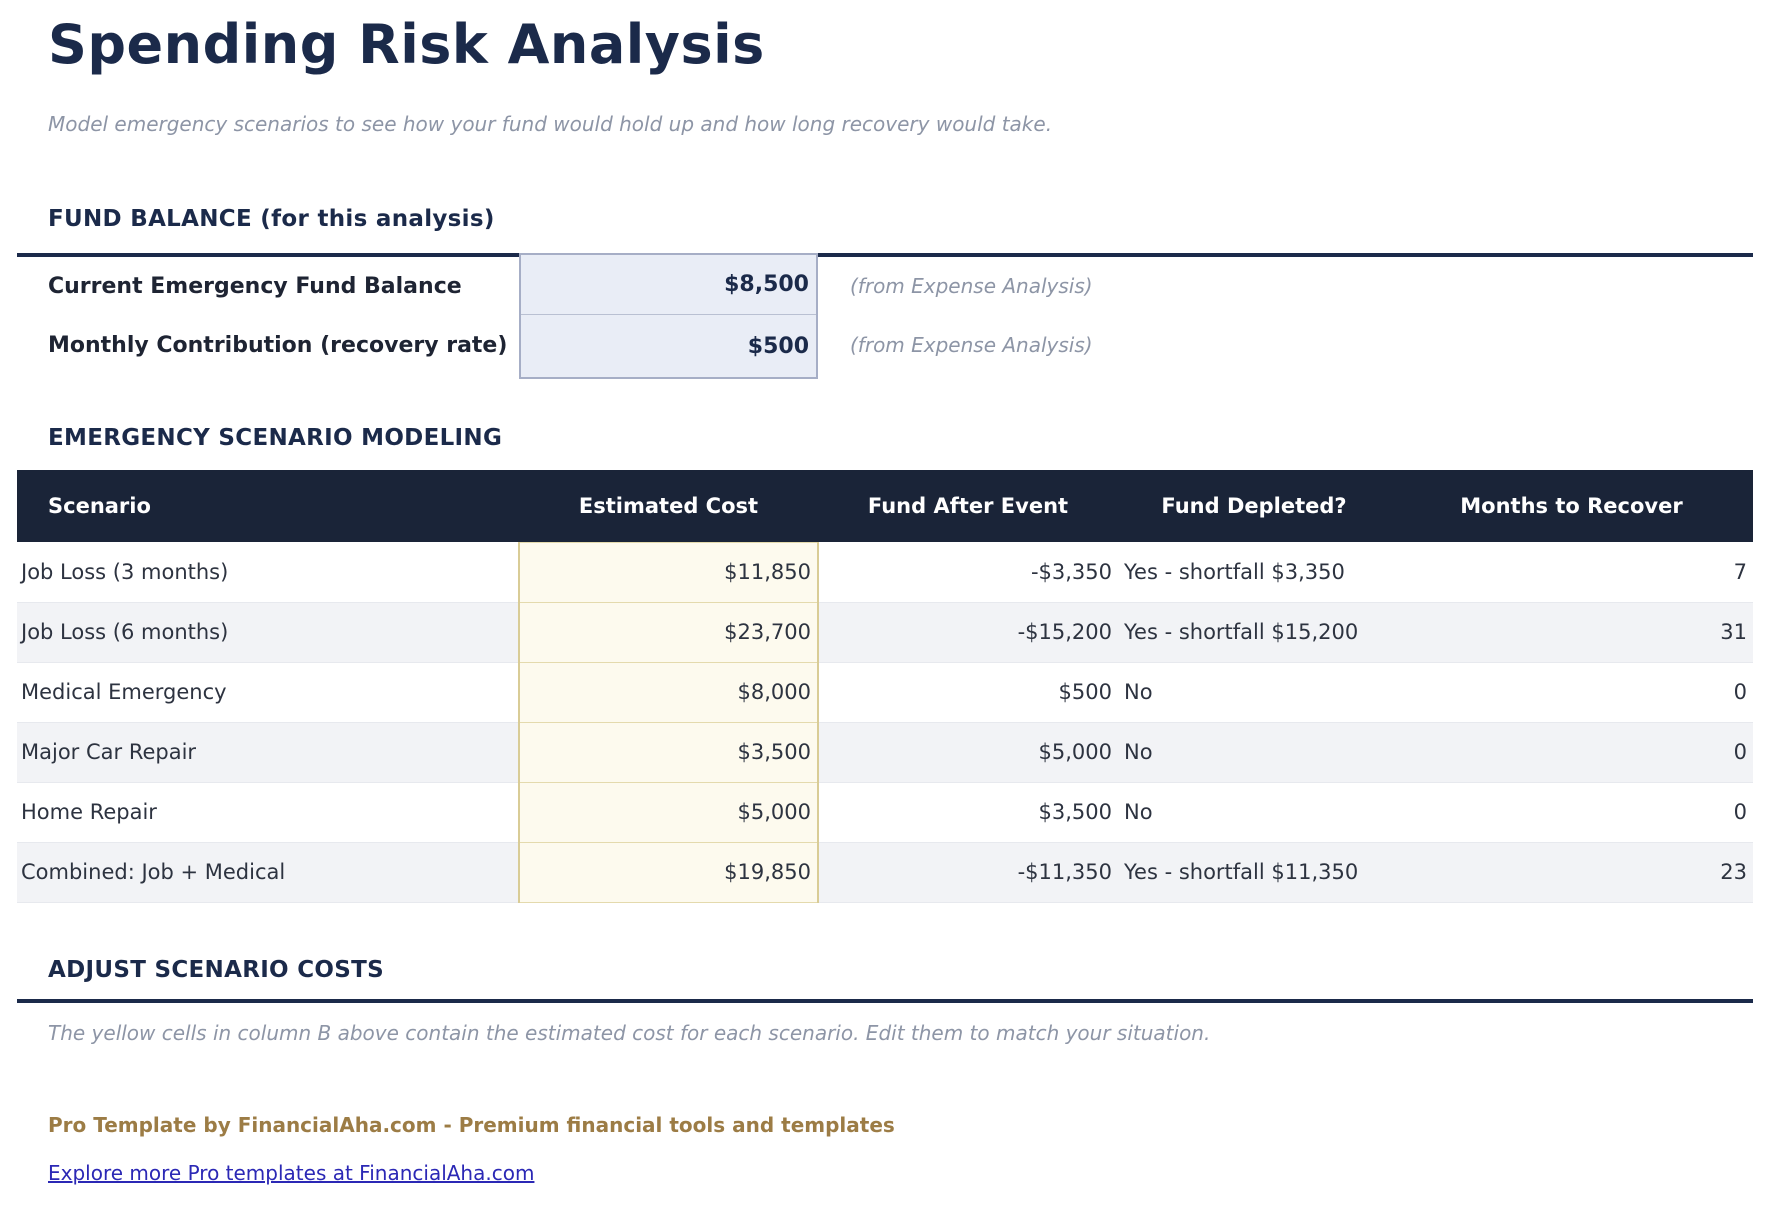 The image size is (1770, 1220). Describe the element at coordinates (278, 345) in the screenshot. I see `monthly-contribution-label: Monthly Contribution (recovery rate)` at that location.